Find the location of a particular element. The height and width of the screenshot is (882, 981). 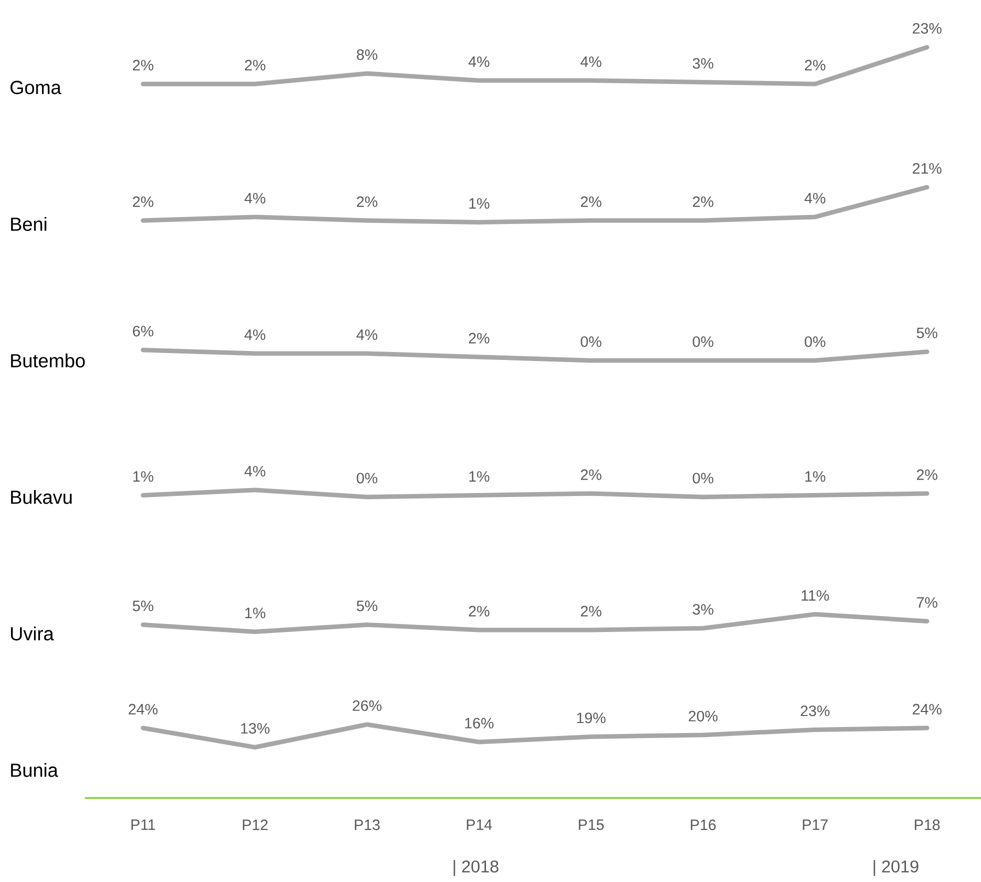

x-tick-label: P13 is located at coordinates (367, 825).